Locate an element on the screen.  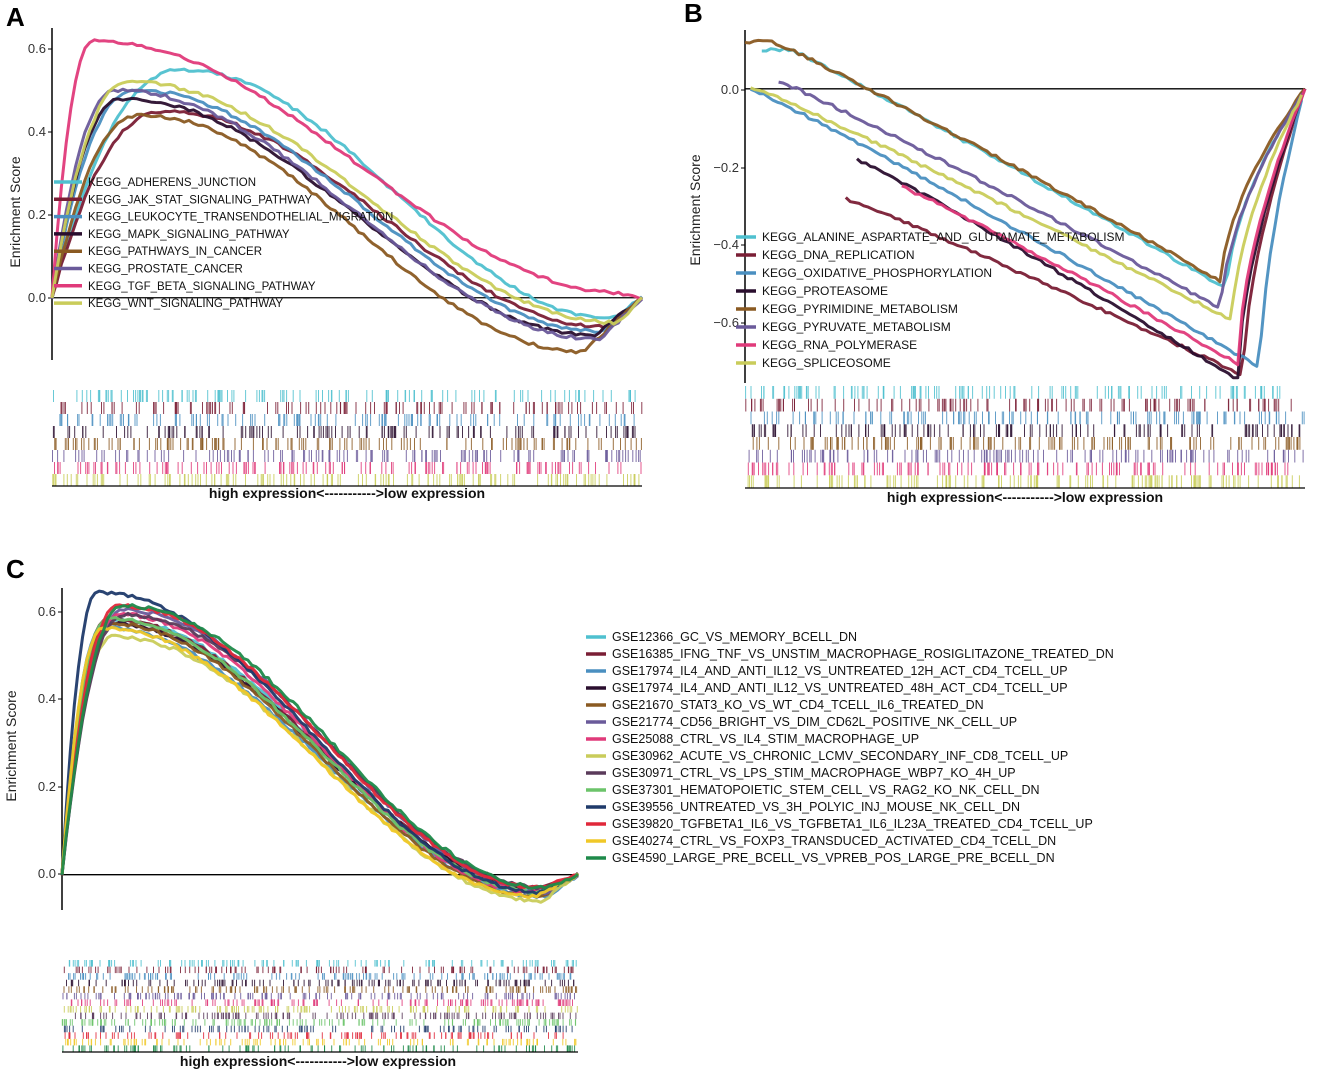
panel-label: B is located at coordinates (693, 14).